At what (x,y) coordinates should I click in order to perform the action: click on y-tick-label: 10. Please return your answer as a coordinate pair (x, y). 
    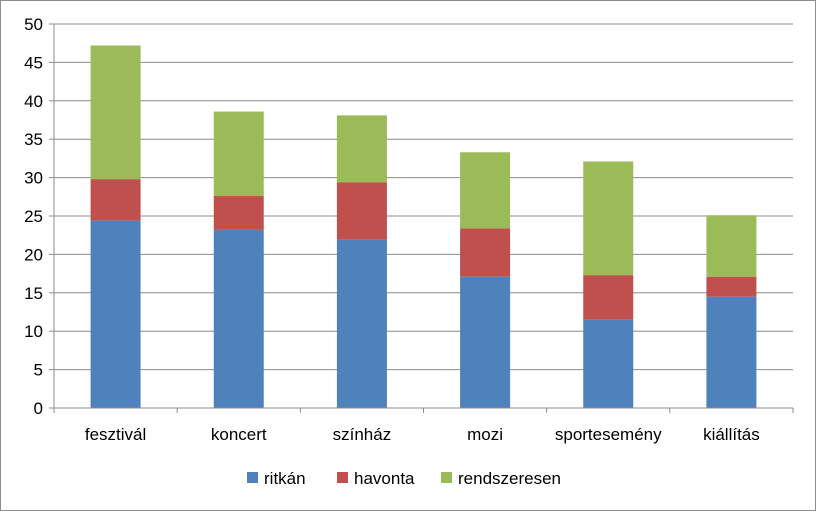
    Looking at the image, I should click on (33, 331).